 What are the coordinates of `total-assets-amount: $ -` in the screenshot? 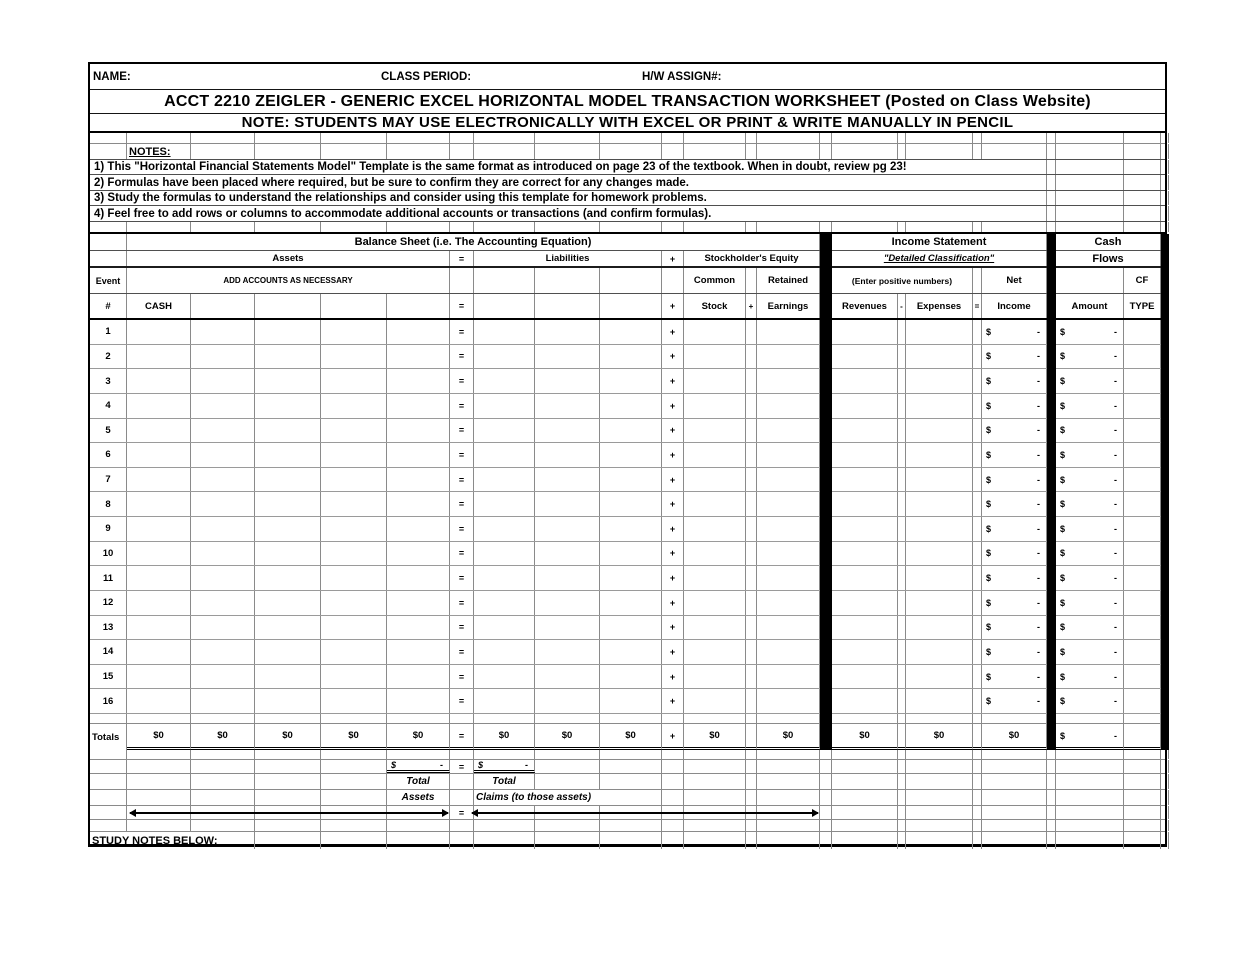 It's located at (418, 766).